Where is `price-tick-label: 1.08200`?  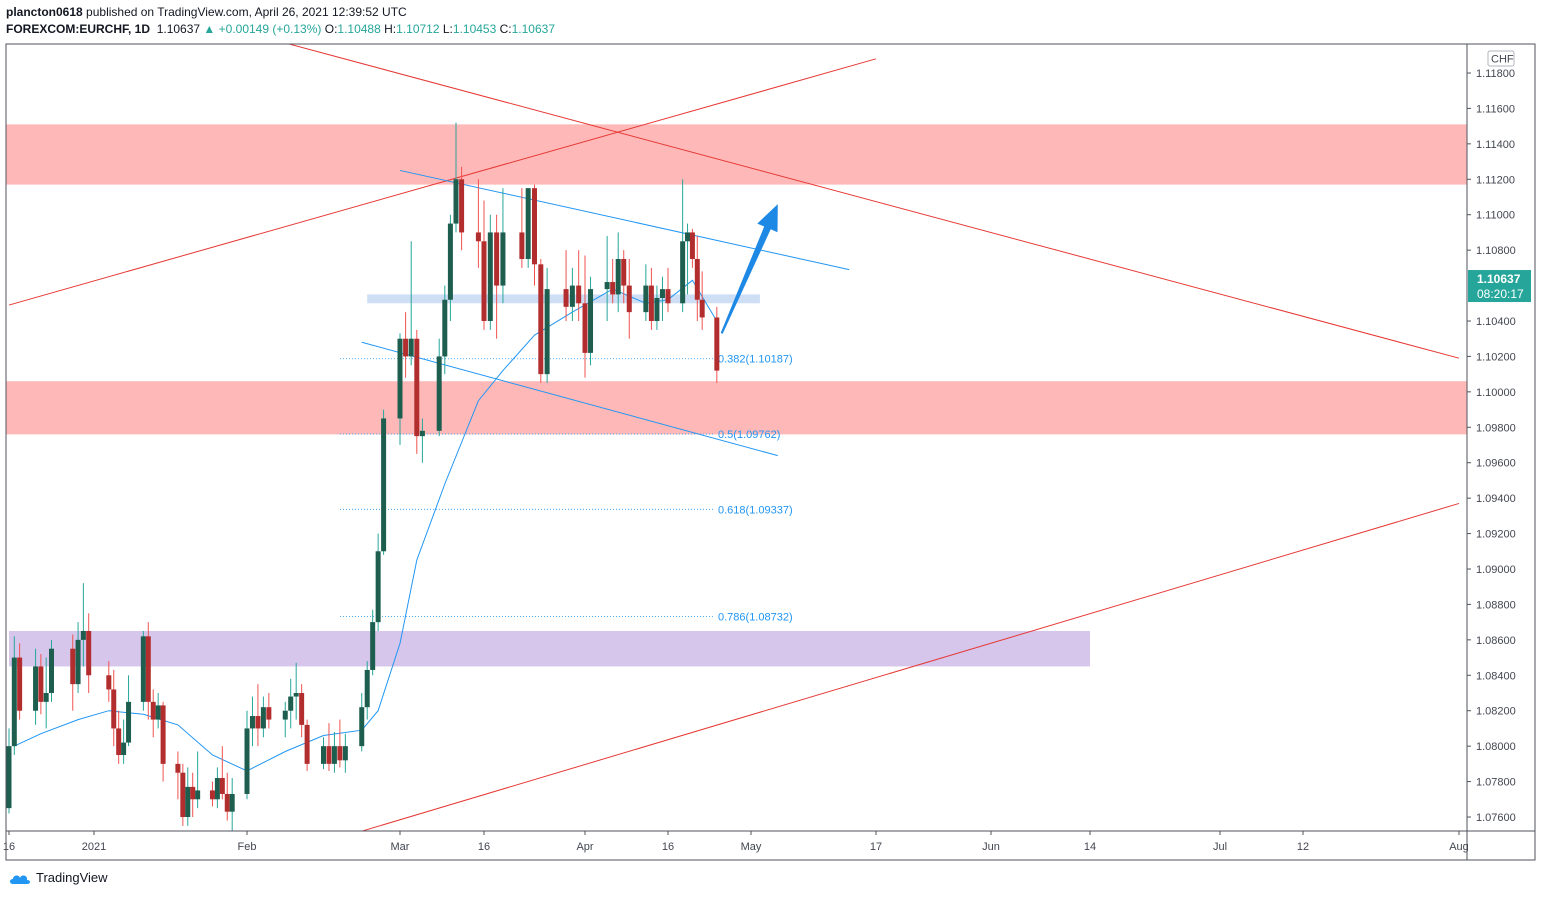 price-tick-label: 1.08200 is located at coordinates (1496, 712).